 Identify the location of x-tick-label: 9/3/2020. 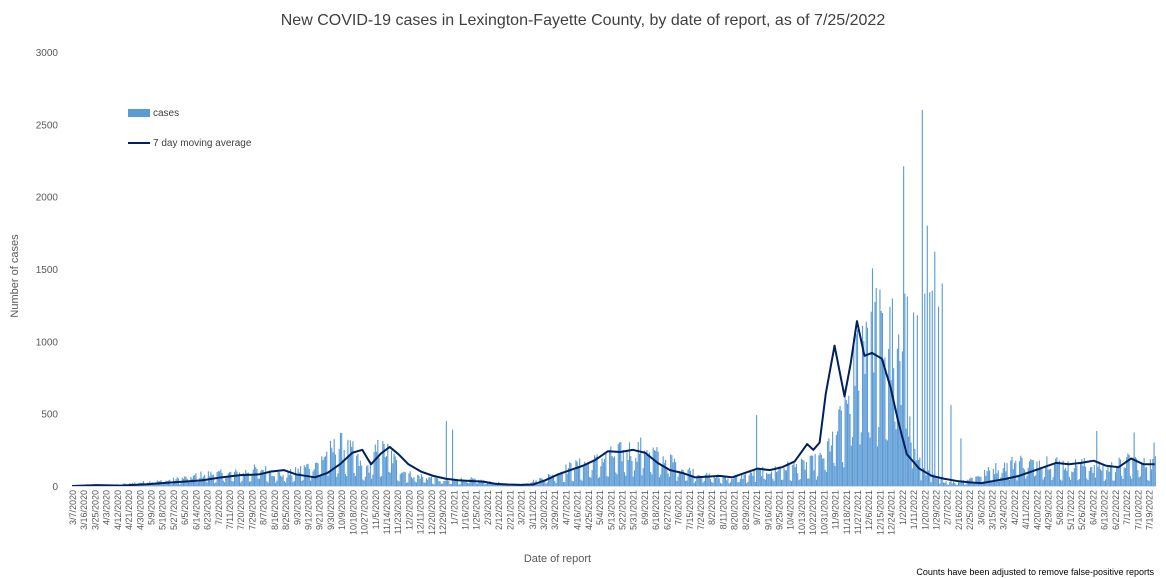
(297, 507).